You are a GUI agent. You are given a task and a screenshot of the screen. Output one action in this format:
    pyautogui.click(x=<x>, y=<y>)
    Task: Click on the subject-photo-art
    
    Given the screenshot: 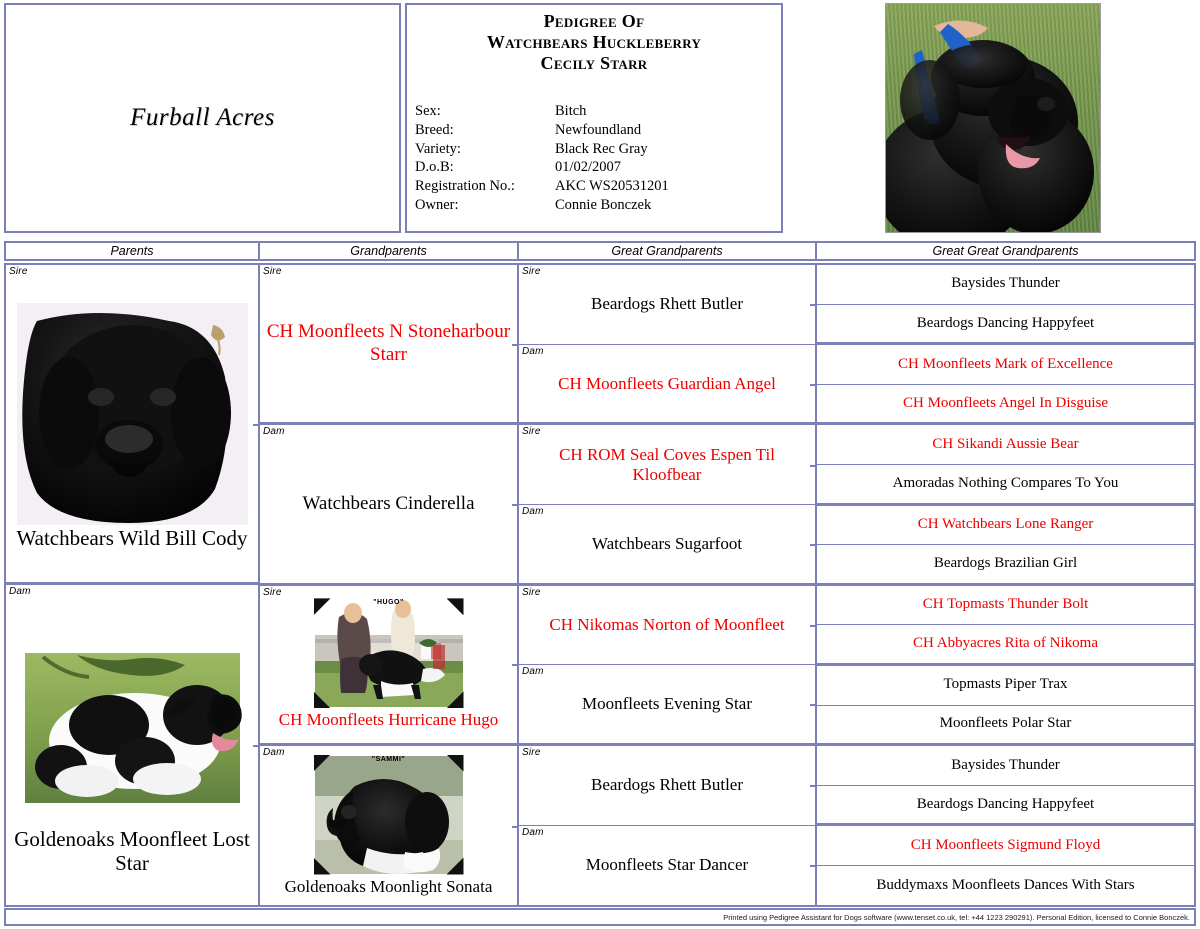 What is the action you would take?
    pyautogui.click(x=990, y=126)
    